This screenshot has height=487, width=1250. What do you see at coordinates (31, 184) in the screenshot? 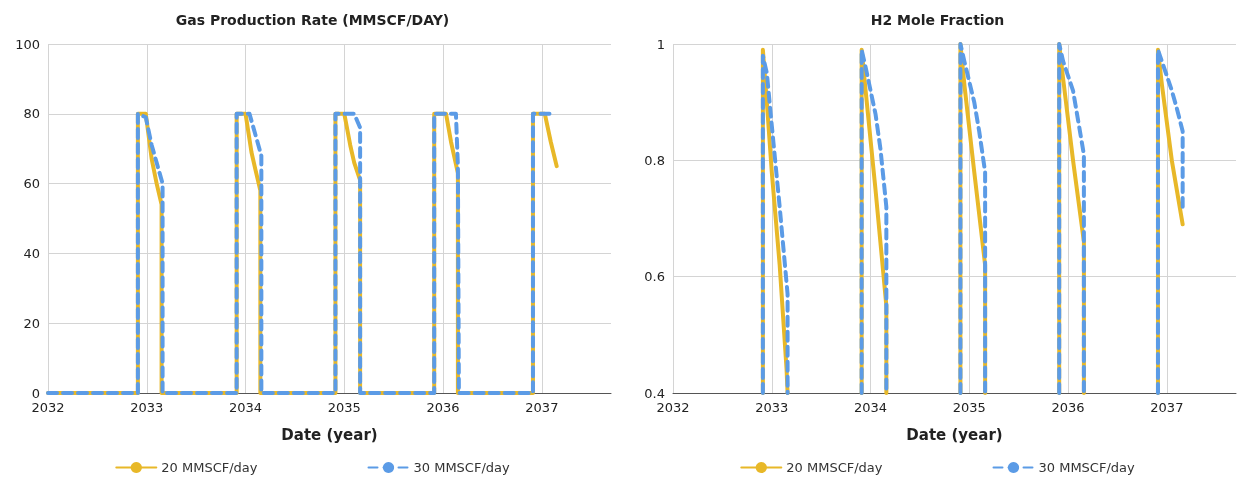
I see `y-tick-label: 60` at bounding box center [31, 184].